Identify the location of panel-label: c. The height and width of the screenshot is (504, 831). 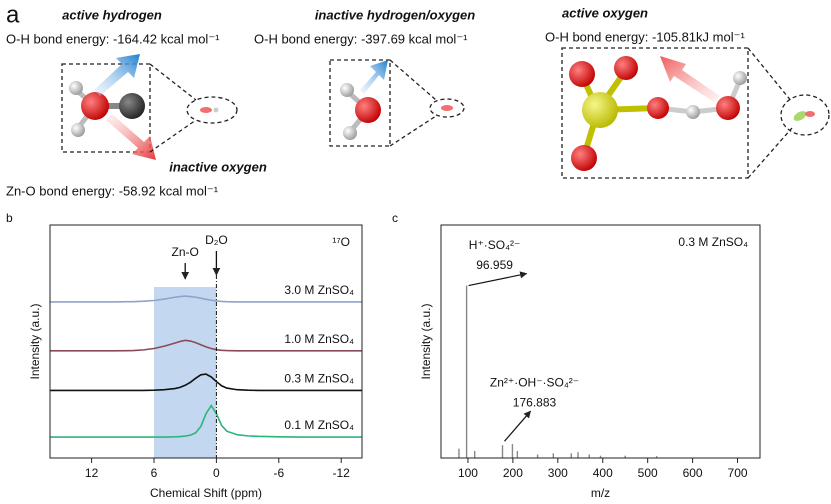
(395, 218).